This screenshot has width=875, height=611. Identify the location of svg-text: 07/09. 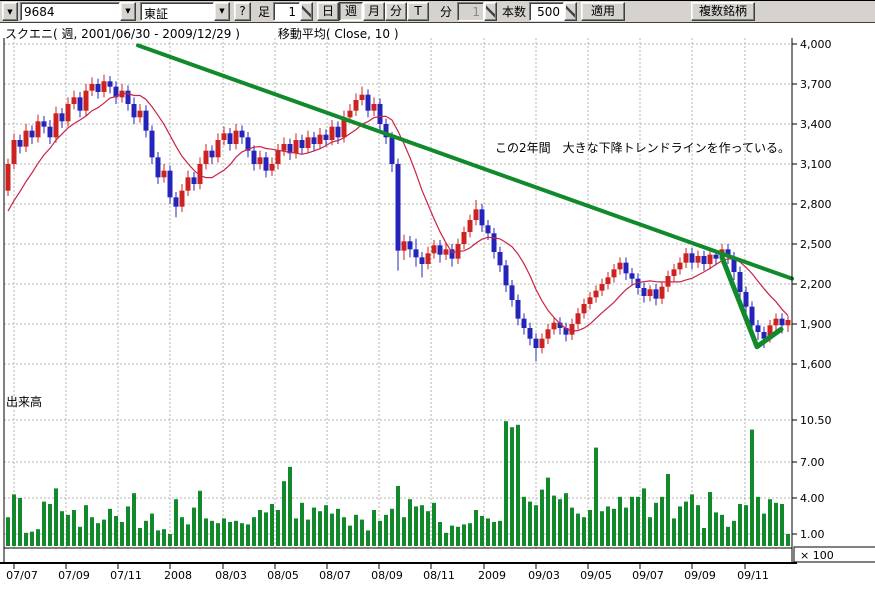
(74, 575).